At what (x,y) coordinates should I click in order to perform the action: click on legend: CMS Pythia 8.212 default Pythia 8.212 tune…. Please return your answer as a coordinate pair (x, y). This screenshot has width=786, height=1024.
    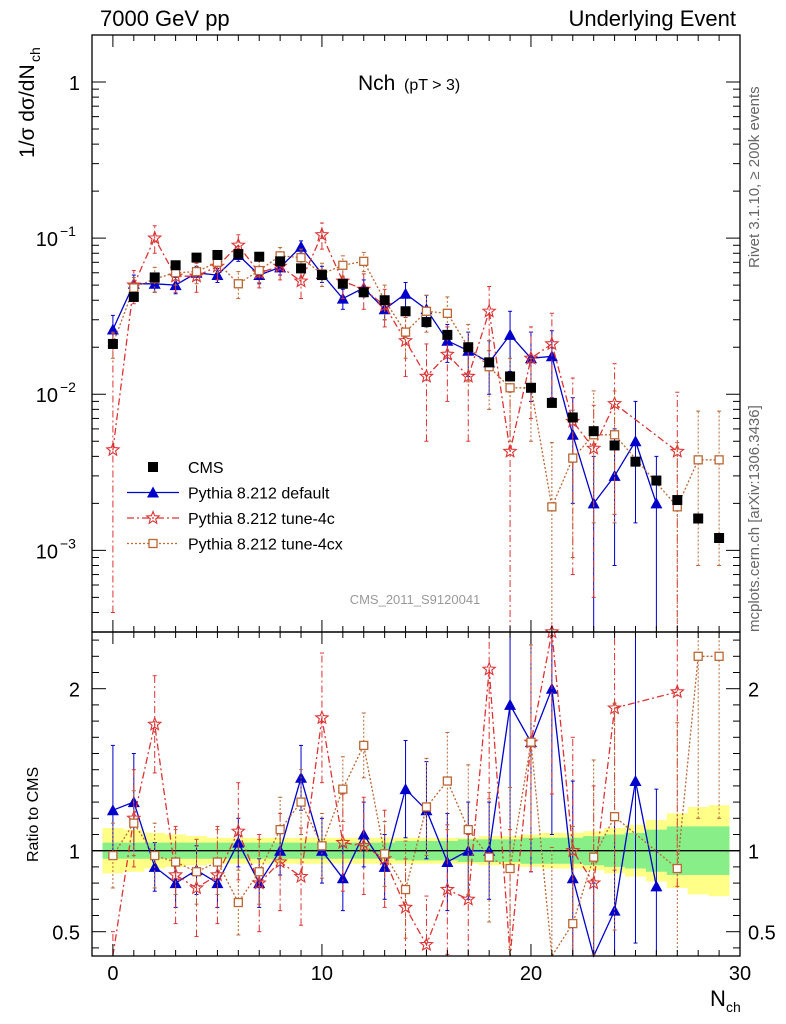
    Looking at the image, I should click on (235, 507).